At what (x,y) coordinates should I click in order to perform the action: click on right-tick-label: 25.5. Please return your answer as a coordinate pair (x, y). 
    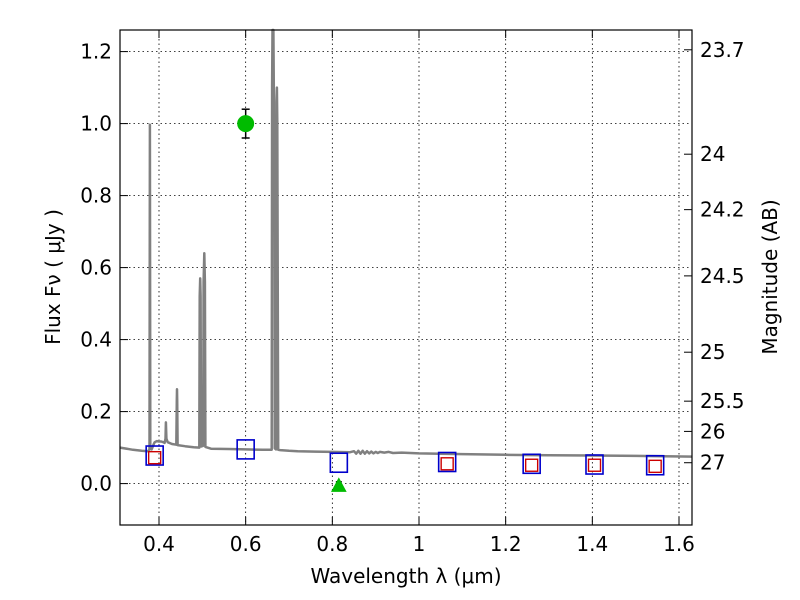
    Looking at the image, I should click on (722, 401).